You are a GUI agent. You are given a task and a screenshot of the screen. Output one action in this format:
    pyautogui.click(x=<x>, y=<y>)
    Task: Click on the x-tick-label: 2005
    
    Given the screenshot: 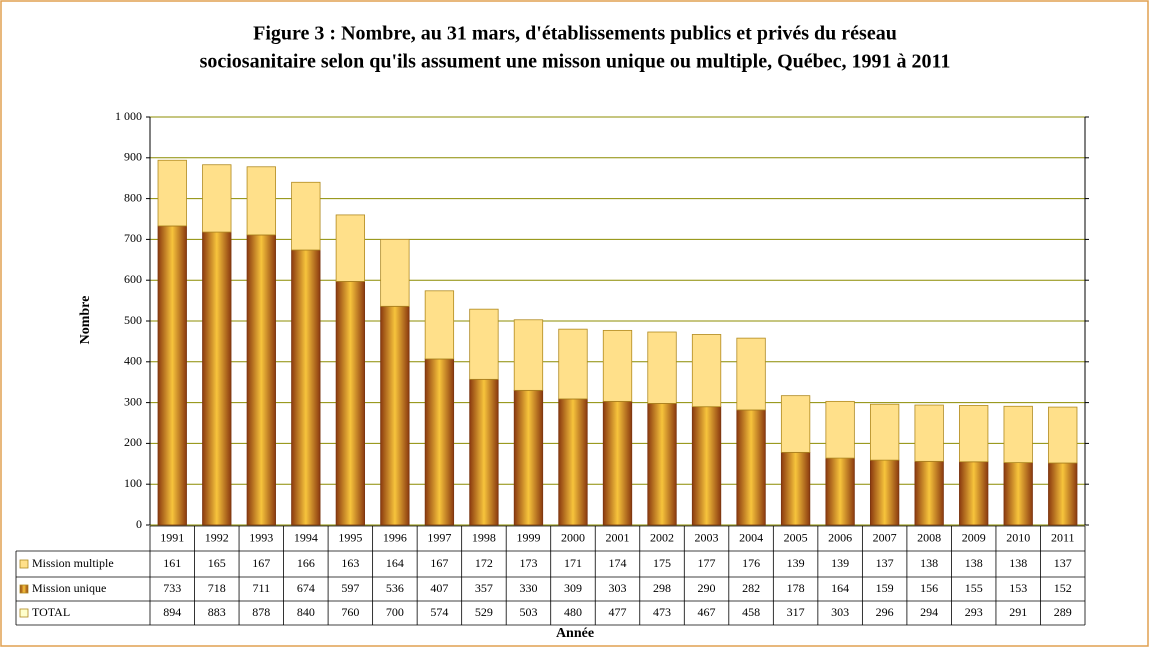 What is the action you would take?
    pyautogui.click(x=796, y=537)
    